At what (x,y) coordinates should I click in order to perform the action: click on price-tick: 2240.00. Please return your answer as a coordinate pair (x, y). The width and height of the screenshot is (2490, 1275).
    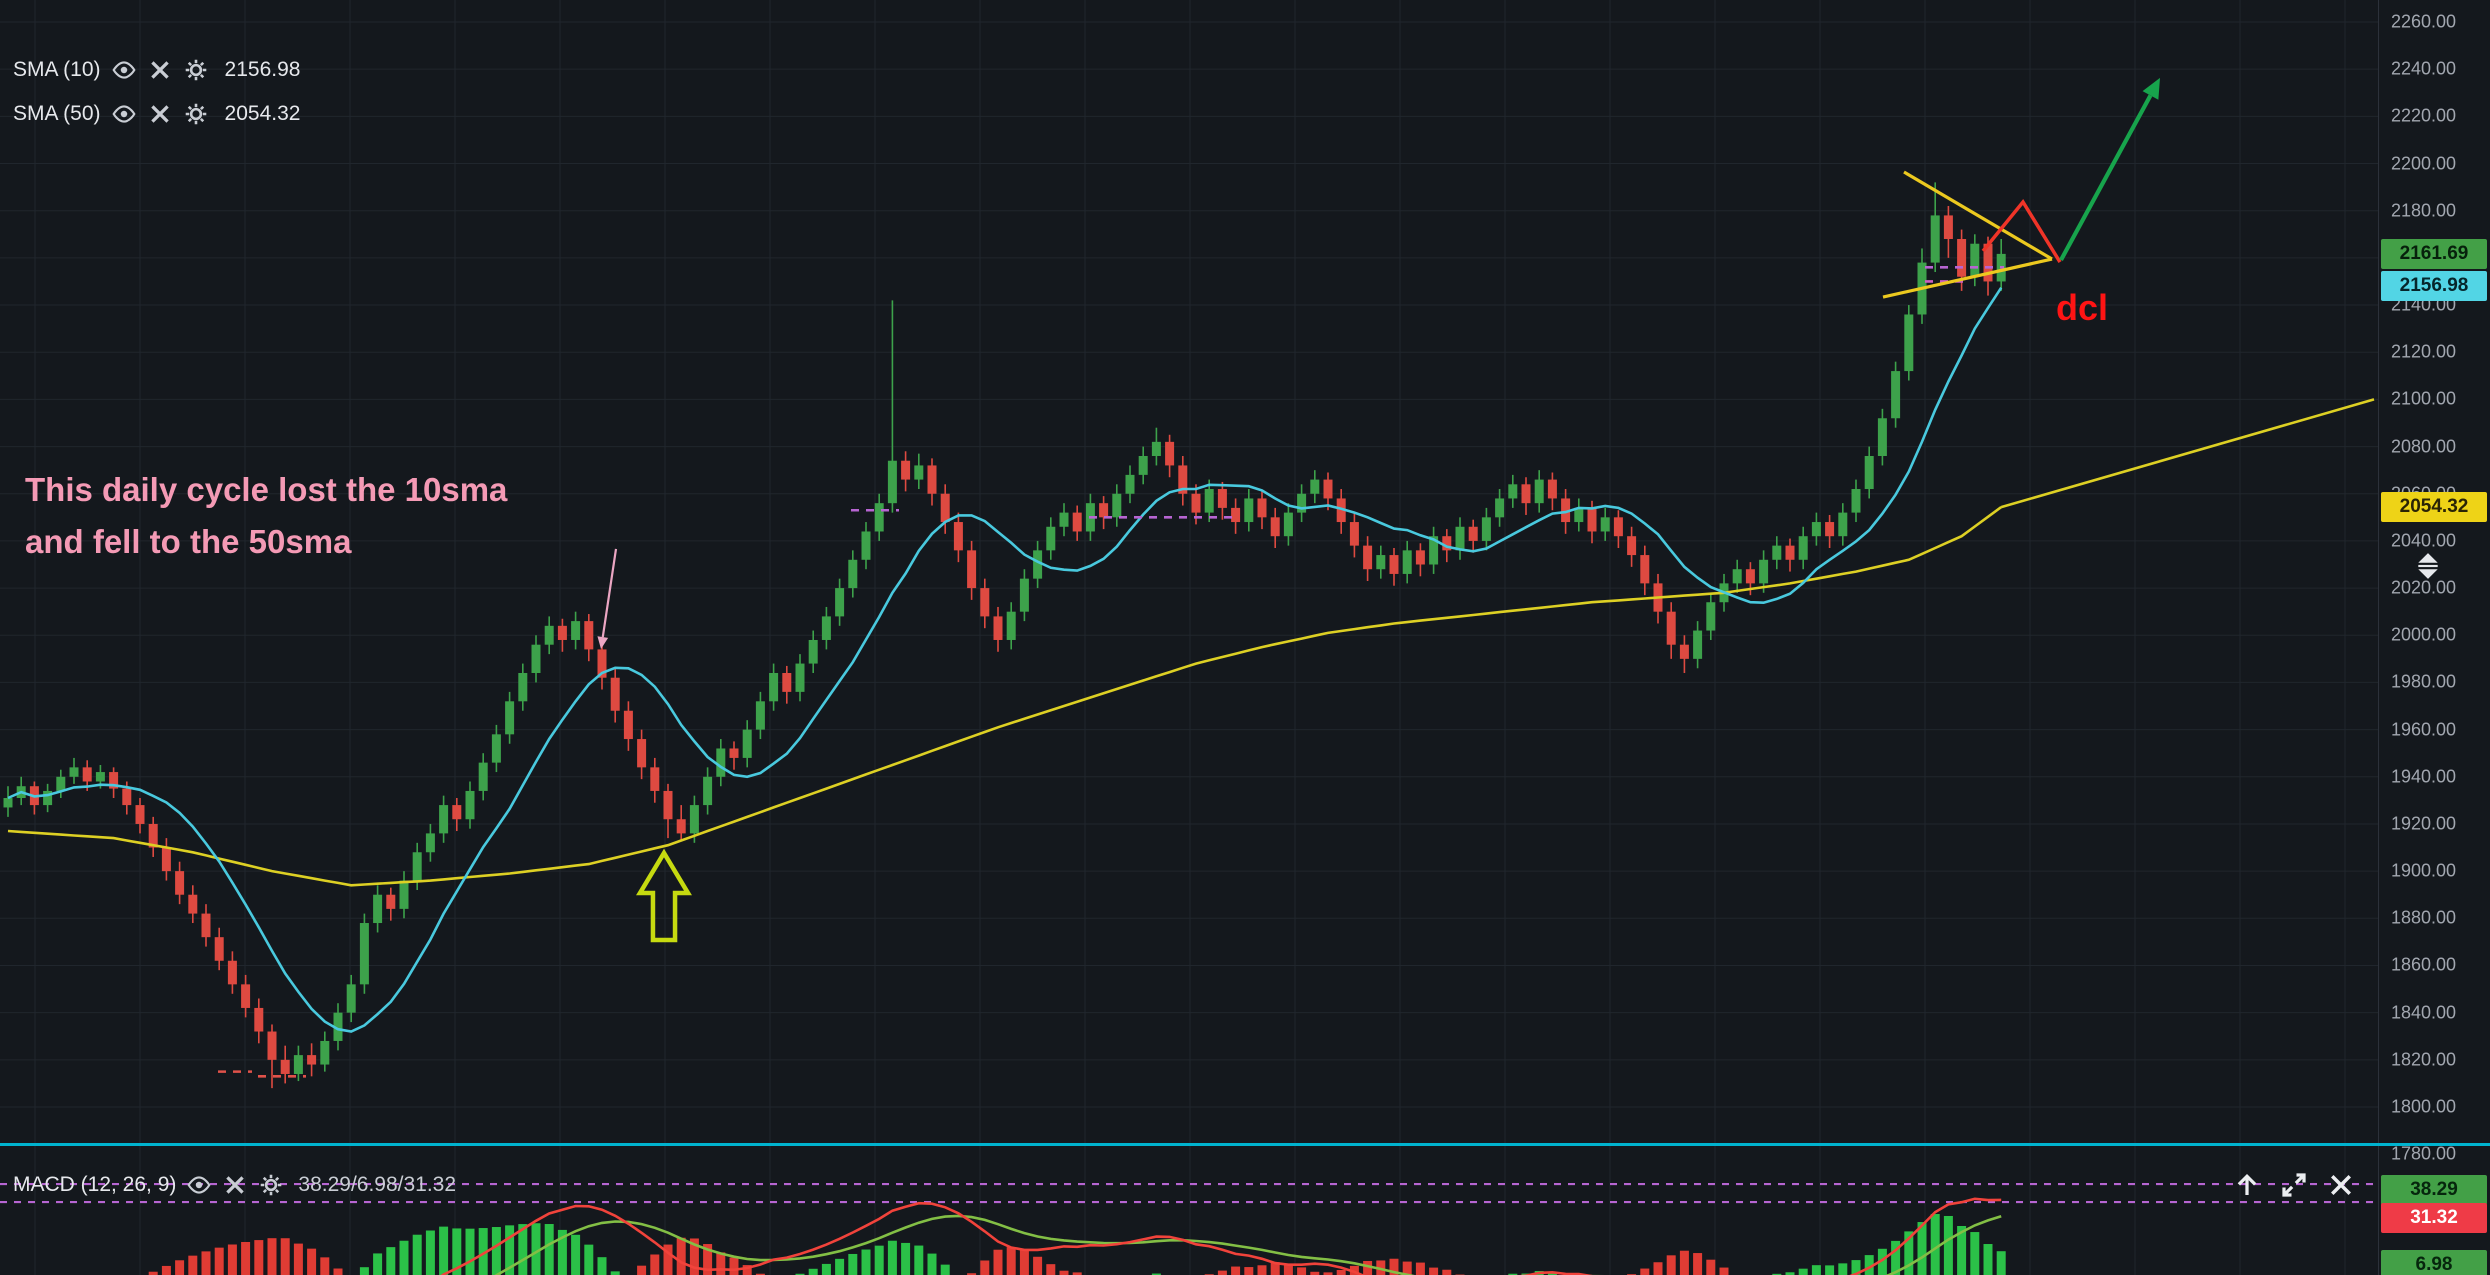
    Looking at the image, I should click on (2424, 68).